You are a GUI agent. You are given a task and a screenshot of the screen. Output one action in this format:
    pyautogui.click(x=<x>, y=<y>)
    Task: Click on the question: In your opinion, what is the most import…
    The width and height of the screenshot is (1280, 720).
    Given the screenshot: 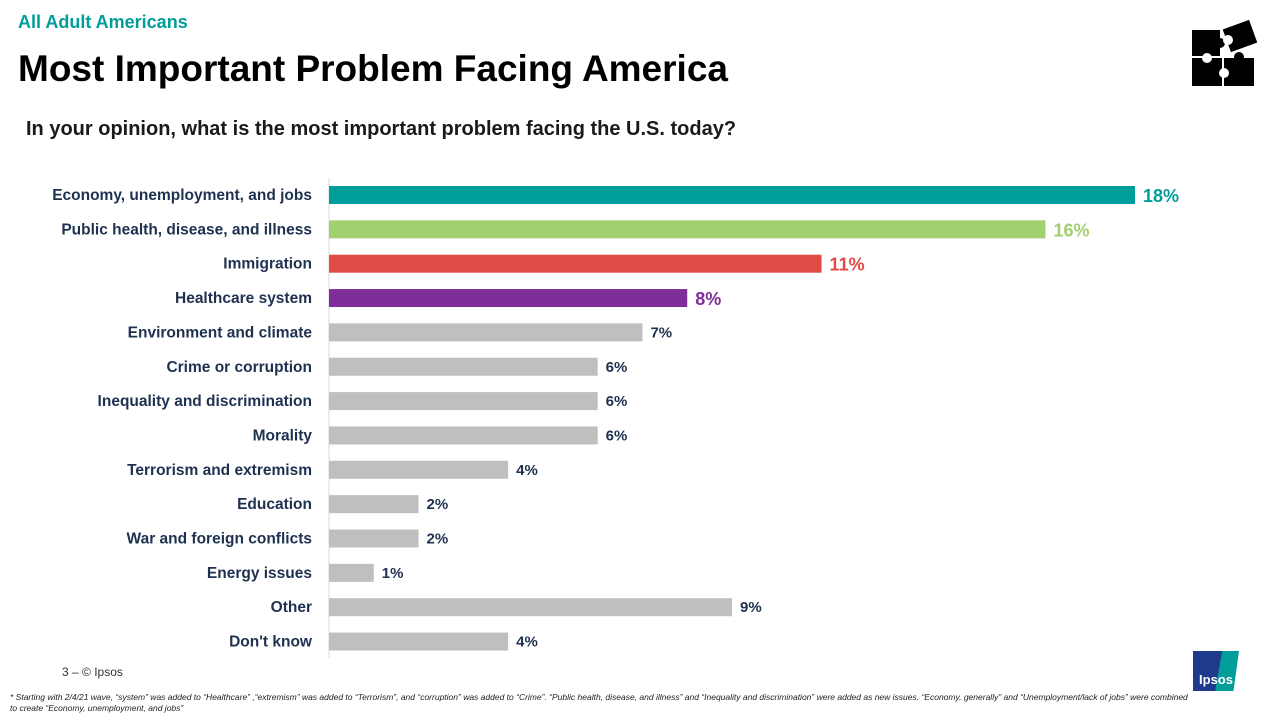 What is the action you would take?
    pyautogui.click(x=381, y=129)
    